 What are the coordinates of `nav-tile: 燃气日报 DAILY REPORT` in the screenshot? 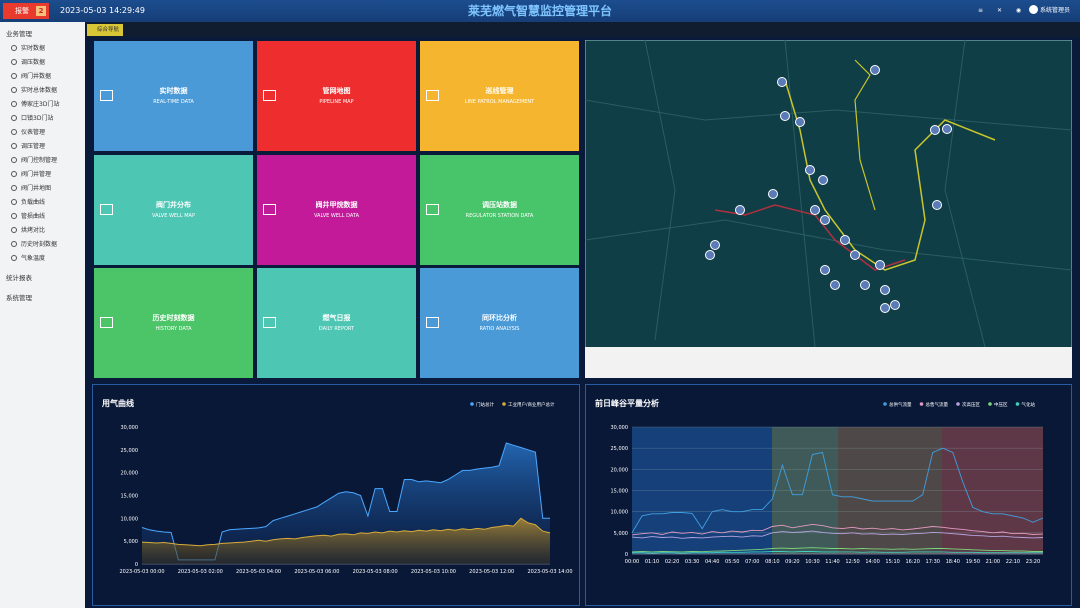 It's located at (336, 323).